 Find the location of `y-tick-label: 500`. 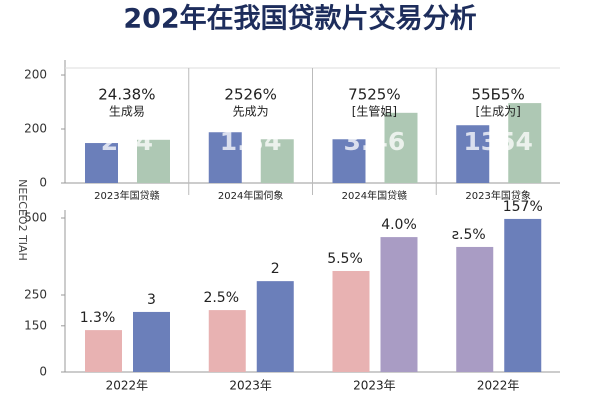

y-tick-label: 500 is located at coordinates (35, 218).